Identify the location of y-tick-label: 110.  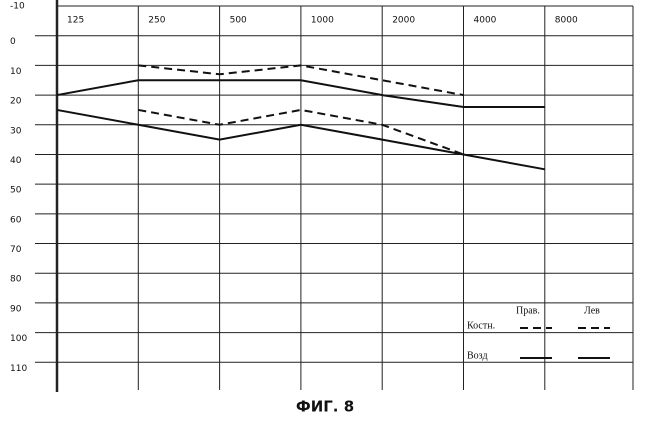
(18, 369).